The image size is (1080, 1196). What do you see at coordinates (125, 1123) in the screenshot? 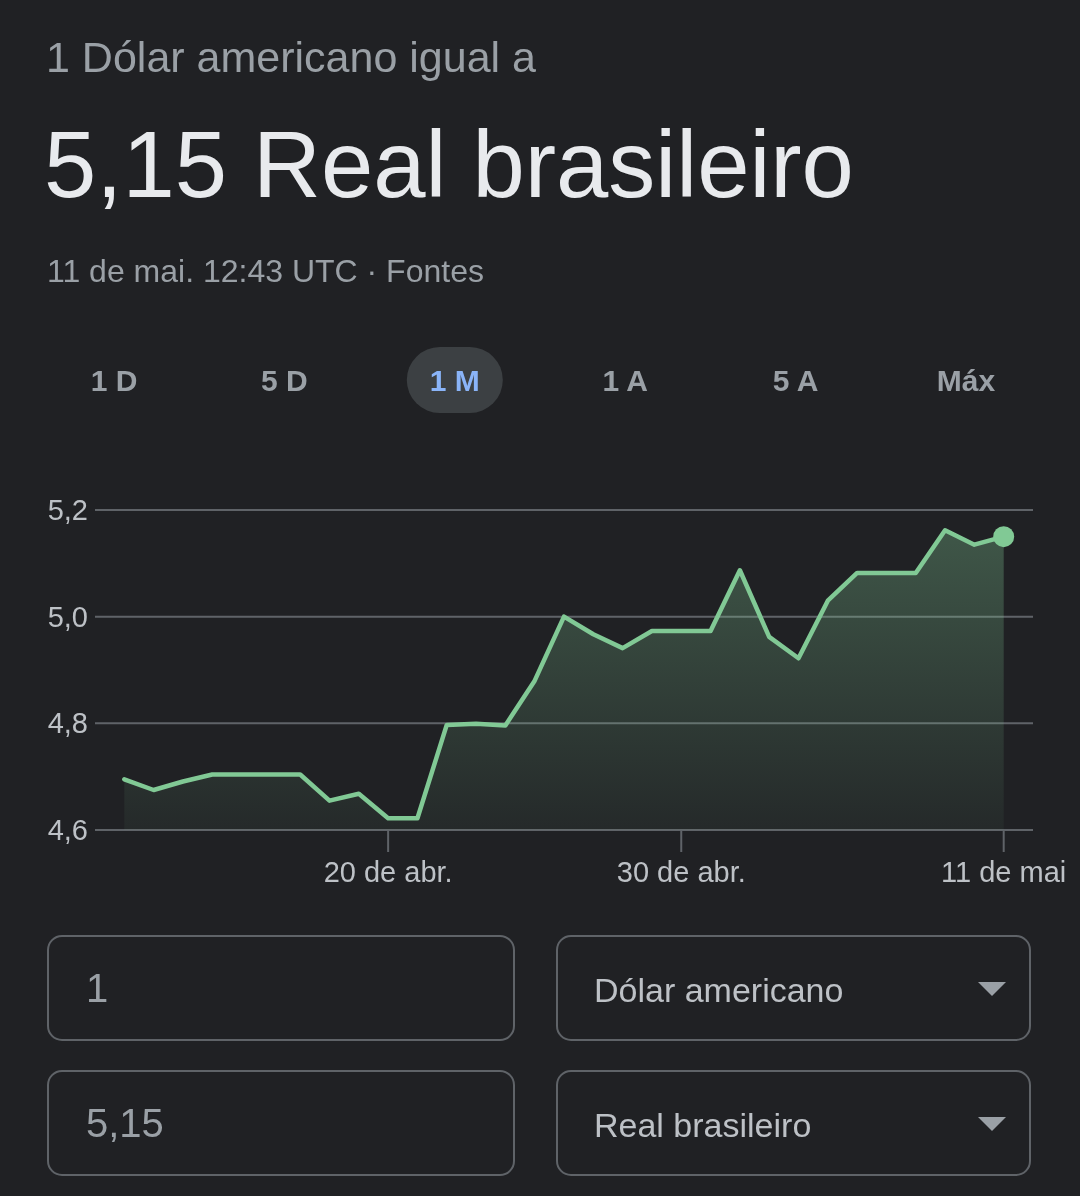
I see `text: 5,15` at bounding box center [125, 1123].